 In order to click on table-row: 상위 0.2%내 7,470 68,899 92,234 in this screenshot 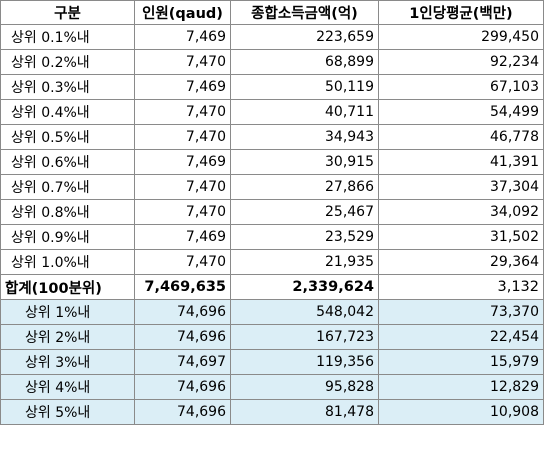, I will do `click(272, 62)`.